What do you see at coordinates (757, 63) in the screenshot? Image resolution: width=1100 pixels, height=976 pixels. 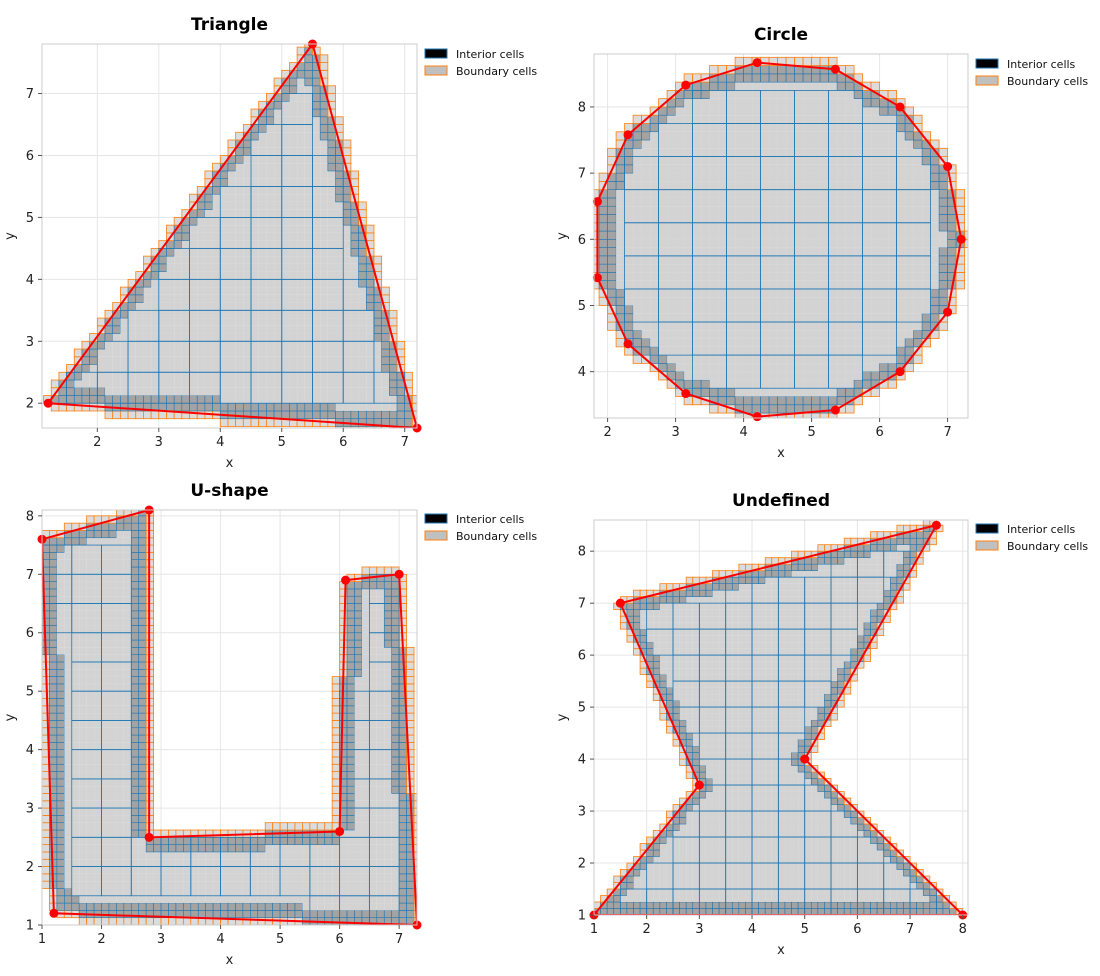 I see `polygon-vertex` at bounding box center [757, 63].